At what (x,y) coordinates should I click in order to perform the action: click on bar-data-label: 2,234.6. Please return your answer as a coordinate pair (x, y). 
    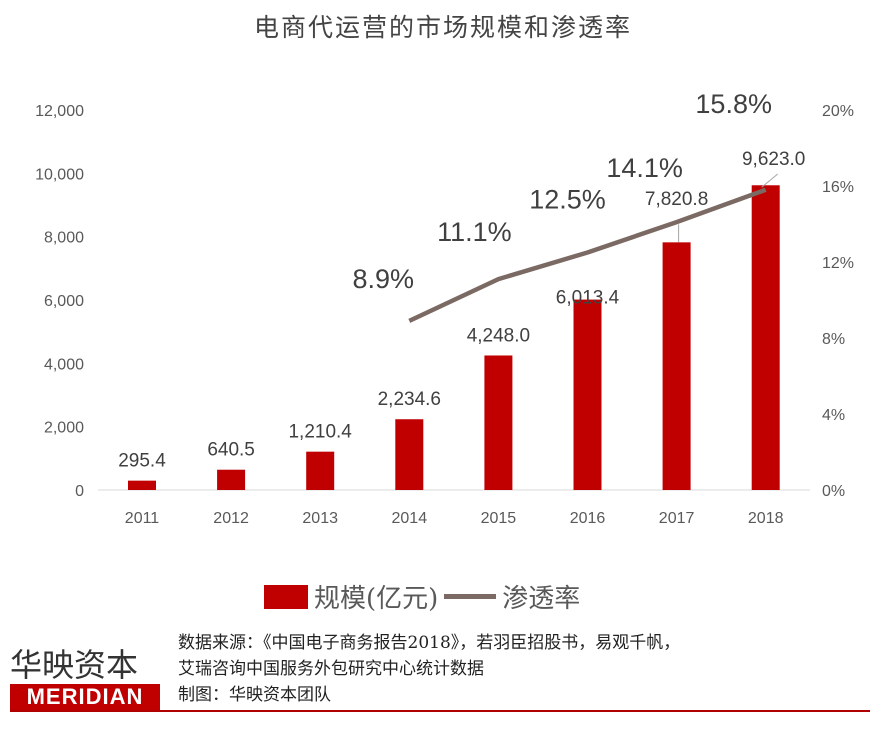
    Looking at the image, I should click on (409, 399).